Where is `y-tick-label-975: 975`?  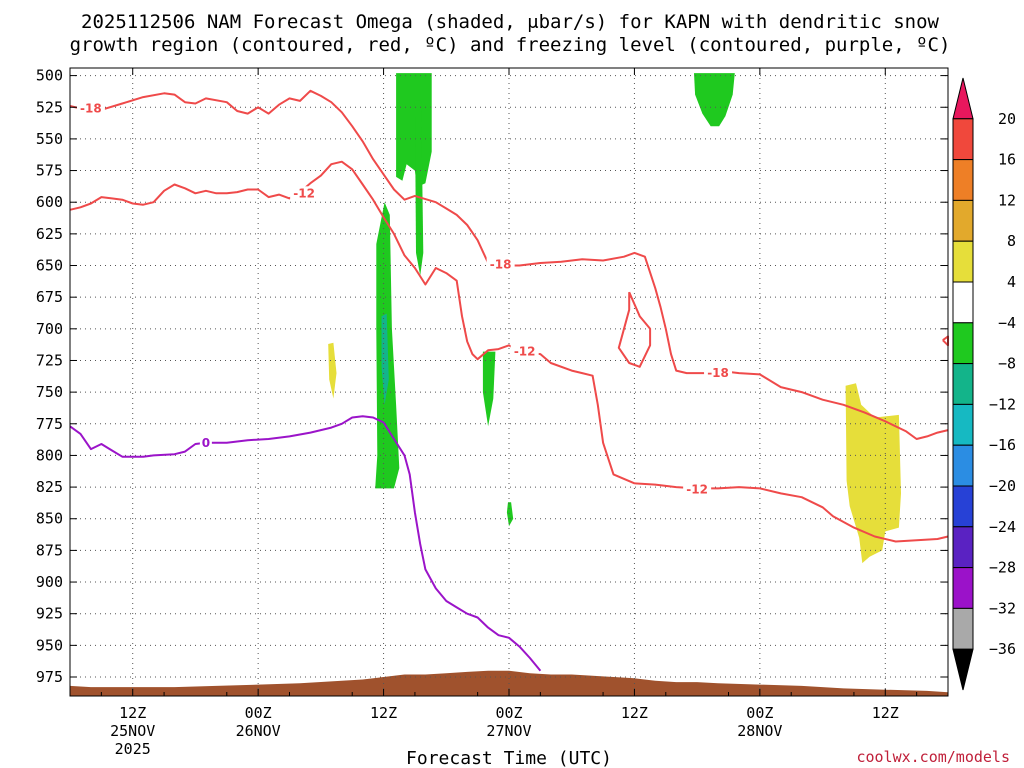 y-tick-label-975: 975 is located at coordinates (49, 677).